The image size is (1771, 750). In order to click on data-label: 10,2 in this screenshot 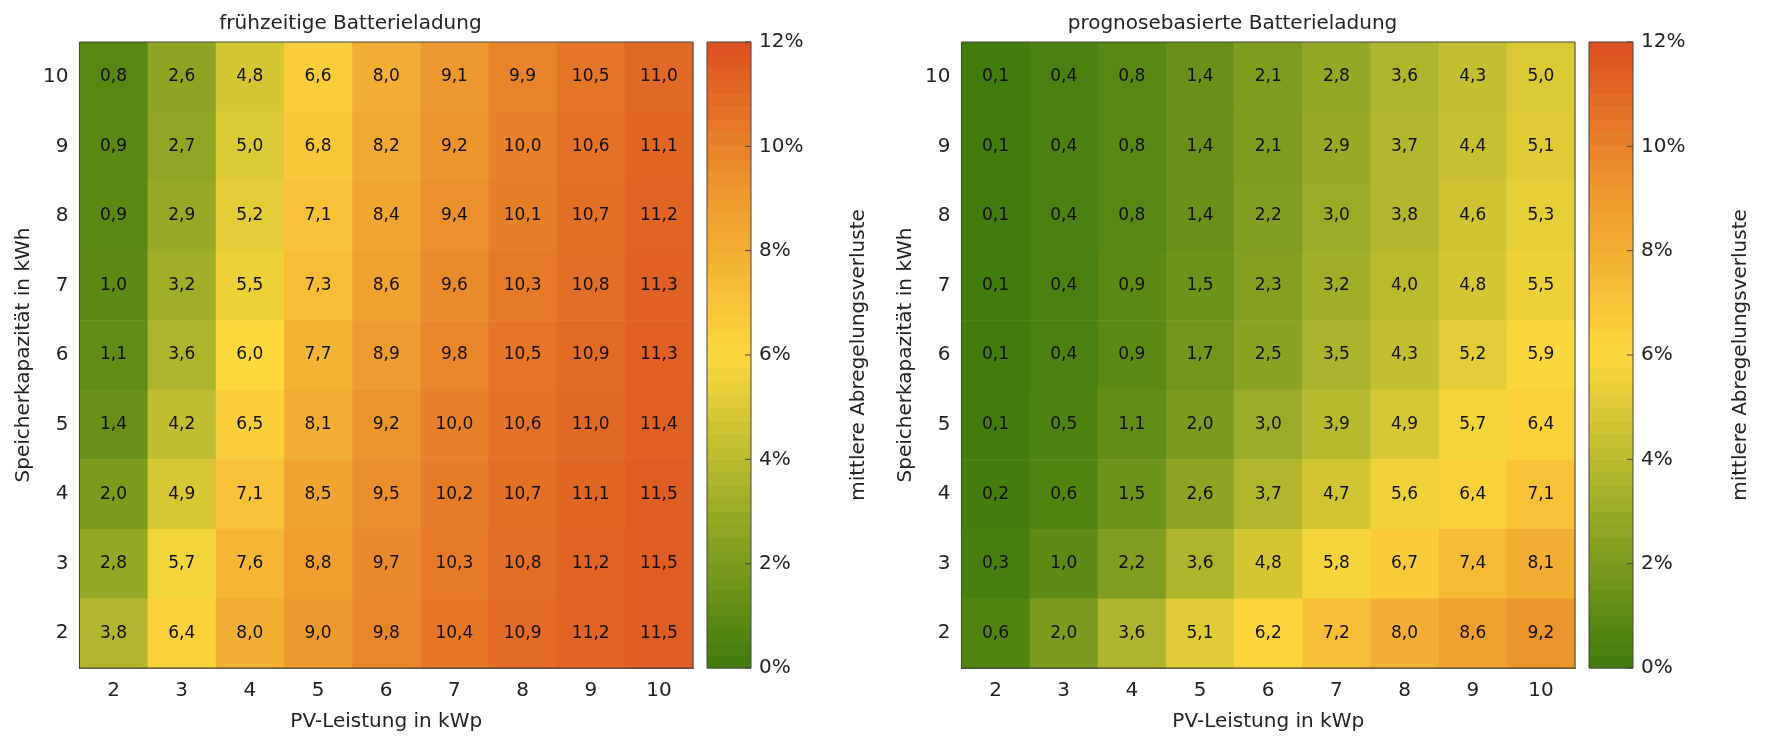, I will do `click(454, 492)`.